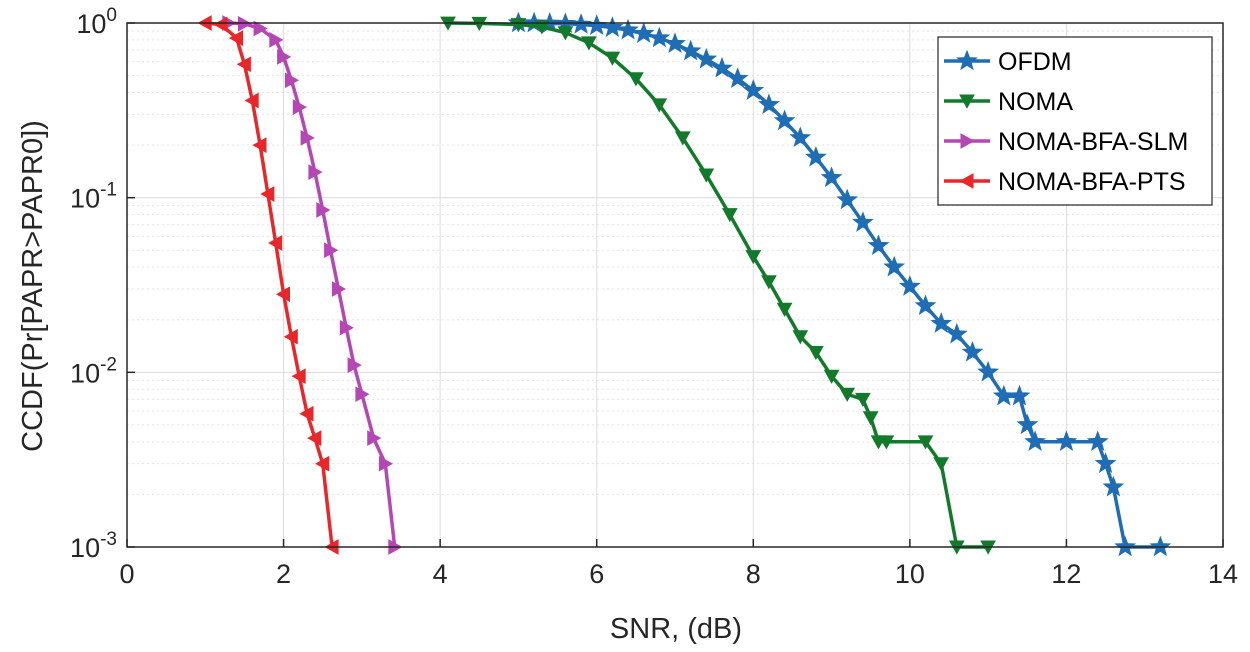 This screenshot has width=1250, height=652. Describe the element at coordinates (678, 564) in the screenshot. I see `x-tick-labels: 0 2 4 6 8 10 12 14` at that location.